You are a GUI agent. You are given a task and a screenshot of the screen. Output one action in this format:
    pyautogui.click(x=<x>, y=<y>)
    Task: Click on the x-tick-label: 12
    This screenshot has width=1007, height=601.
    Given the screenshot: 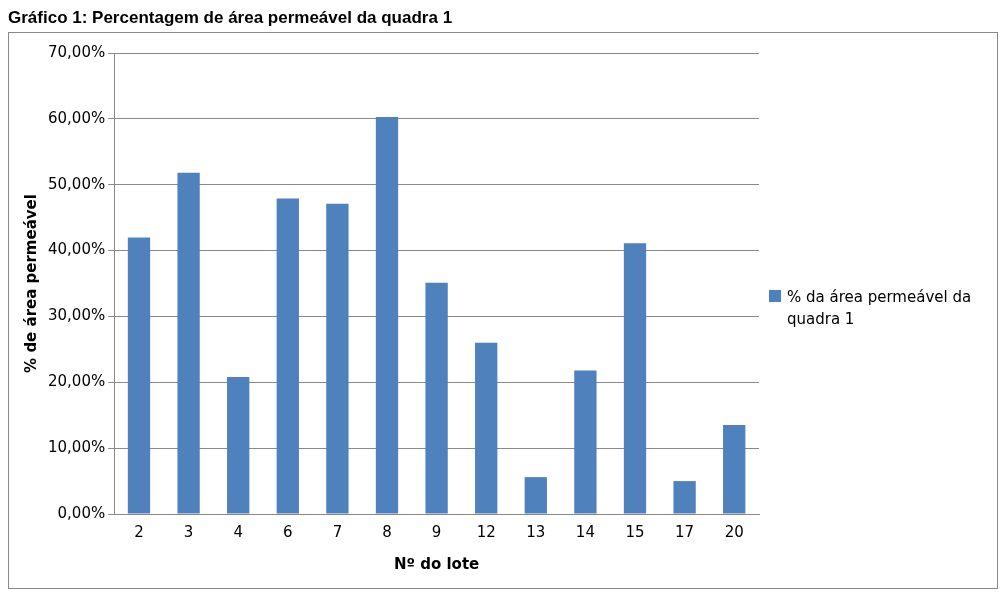 What is the action you would take?
    pyautogui.click(x=486, y=531)
    